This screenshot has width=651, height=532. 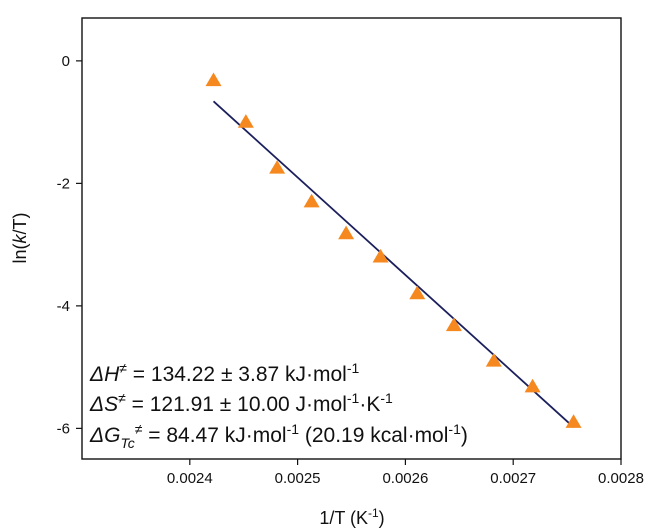 What do you see at coordinates (63, 183) in the screenshot?
I see `y-tick-label: -2` at bounding box center [63, 183].